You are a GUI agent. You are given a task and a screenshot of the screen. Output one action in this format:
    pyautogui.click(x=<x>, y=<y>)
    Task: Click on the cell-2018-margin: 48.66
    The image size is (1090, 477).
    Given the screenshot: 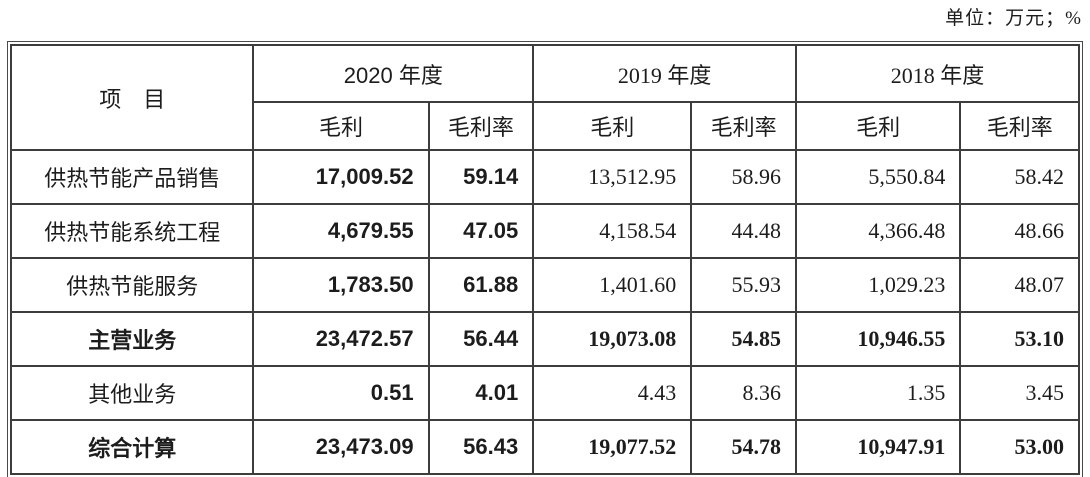 What is the action you would take?
    pyautogui.click(x=1019, y=231)
    